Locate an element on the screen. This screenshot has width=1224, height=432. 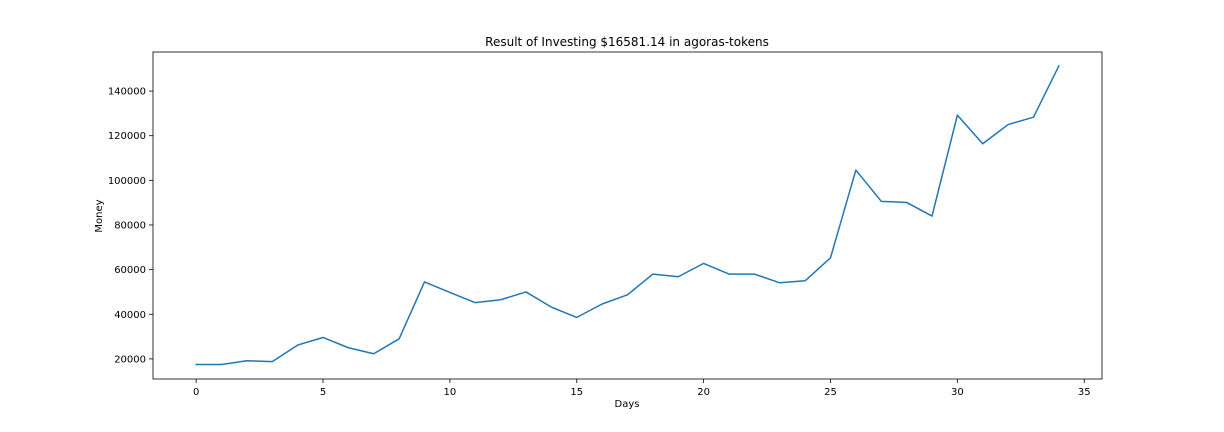
y-tick-label: 100000 is located at coordinates (127, 181).